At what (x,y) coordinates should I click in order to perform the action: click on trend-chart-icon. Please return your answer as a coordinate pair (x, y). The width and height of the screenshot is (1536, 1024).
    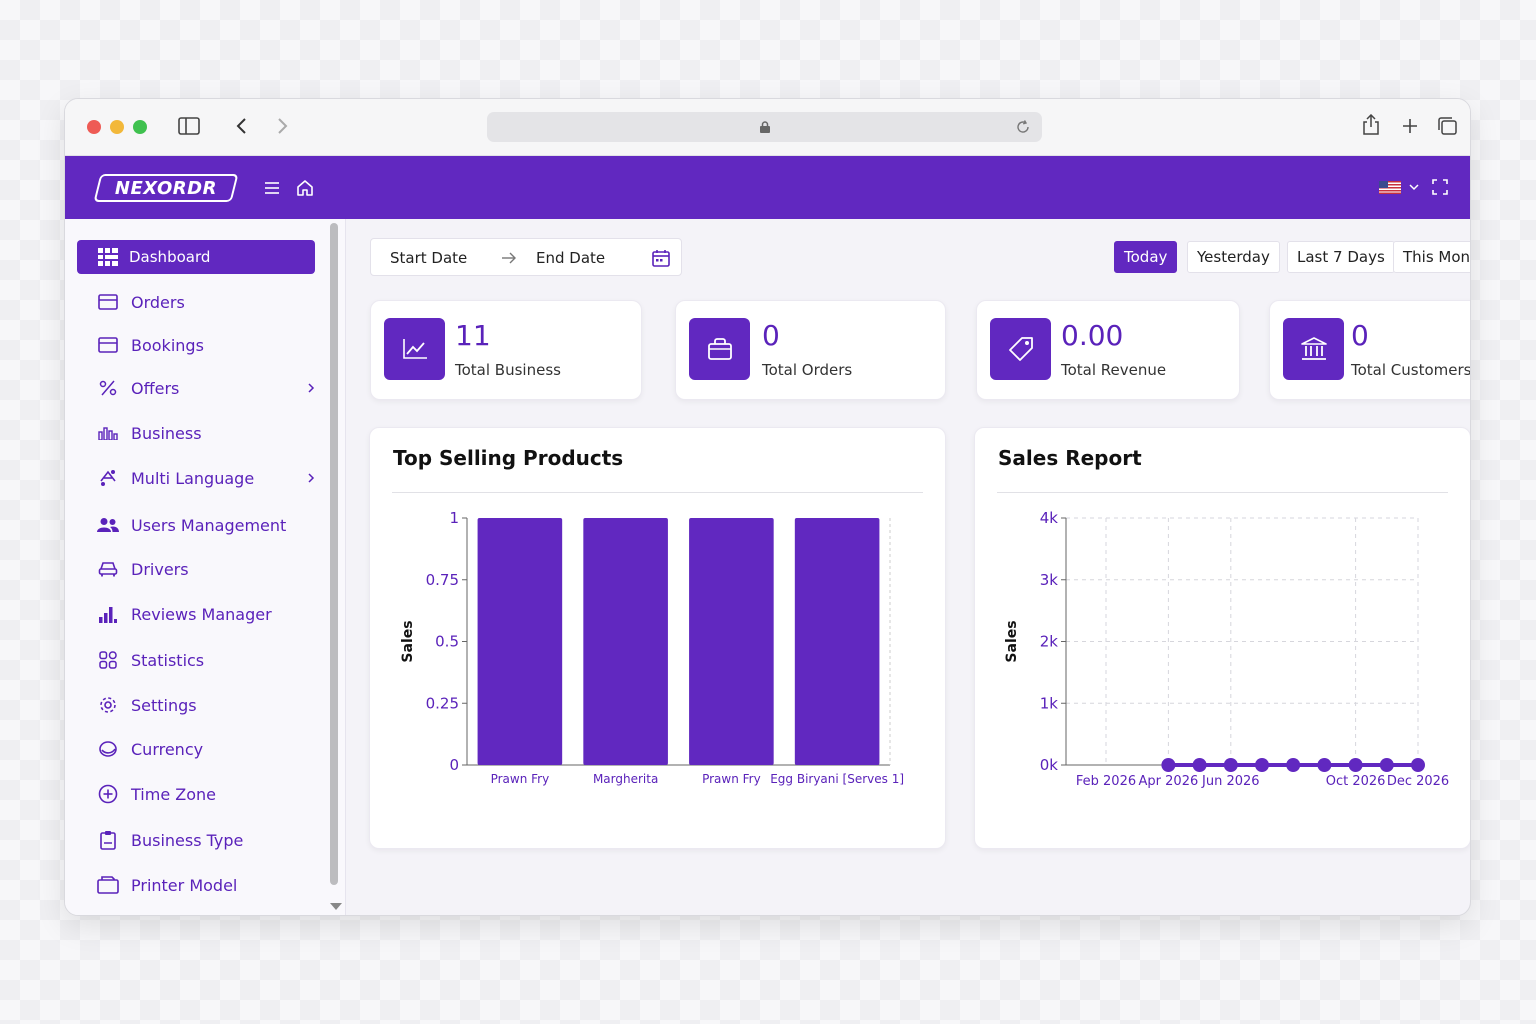
    Looking at the image, I should click on (414, 349).